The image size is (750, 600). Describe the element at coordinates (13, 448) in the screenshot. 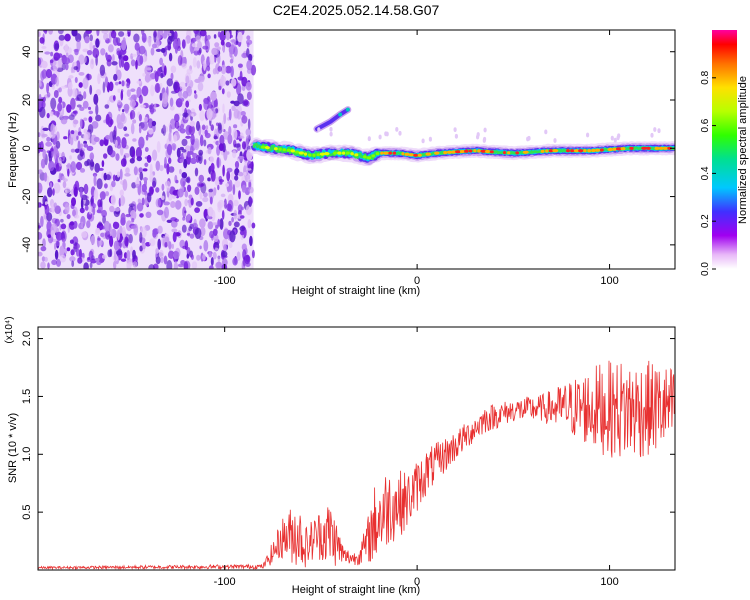

I see `snr-y-label: SNR (10 * v/v)` at that location.